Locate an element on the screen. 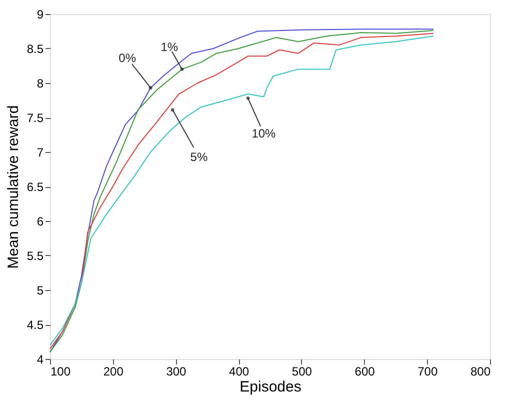  y-tick-label: 7 is located at coordinates (40, 153).